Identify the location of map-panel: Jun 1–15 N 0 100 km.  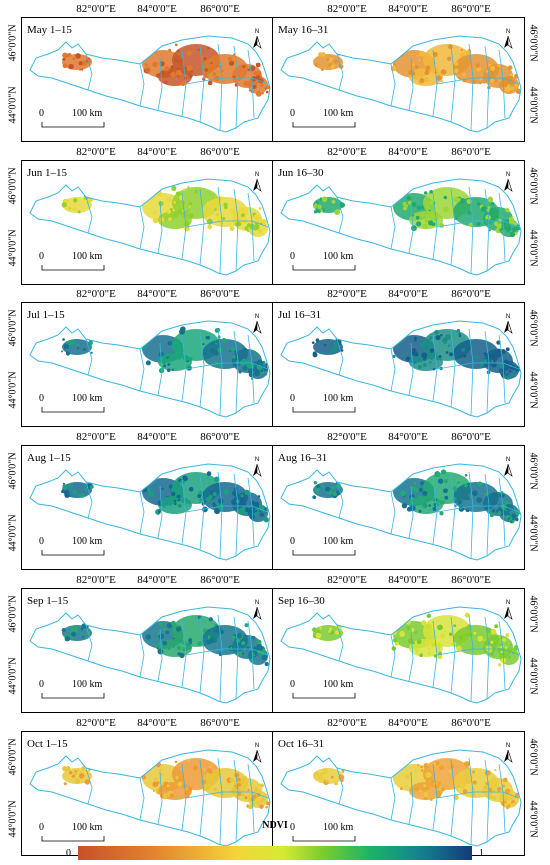
(147, 222).